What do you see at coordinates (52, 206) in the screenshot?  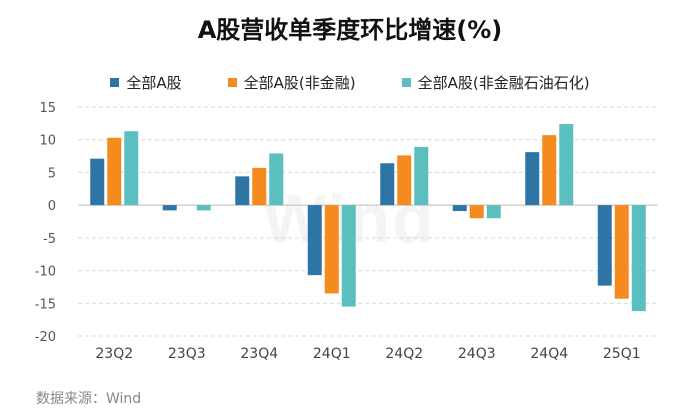 I see `y-tick-label: 0` at bounding box center [52, 206].